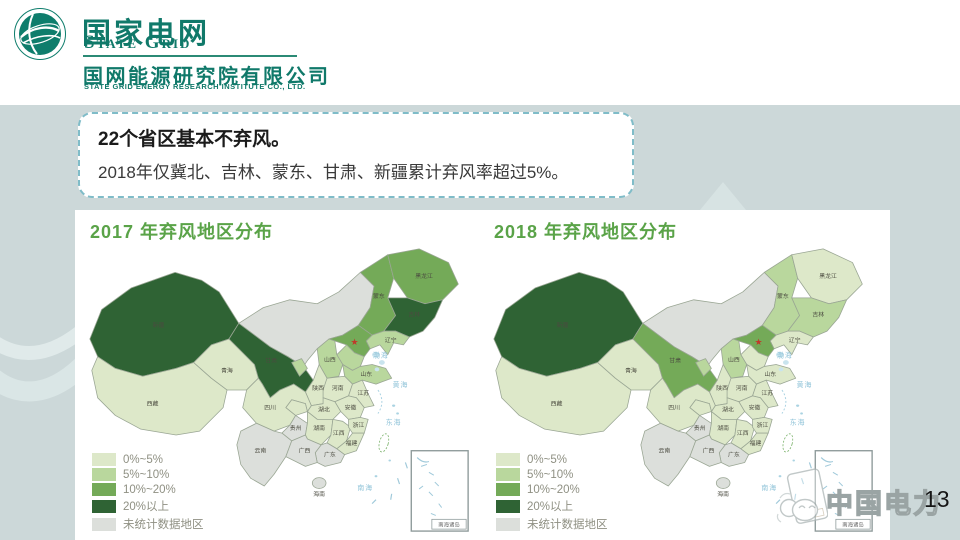  I want to click on province-label-henan: 河南, so click(742, 388).